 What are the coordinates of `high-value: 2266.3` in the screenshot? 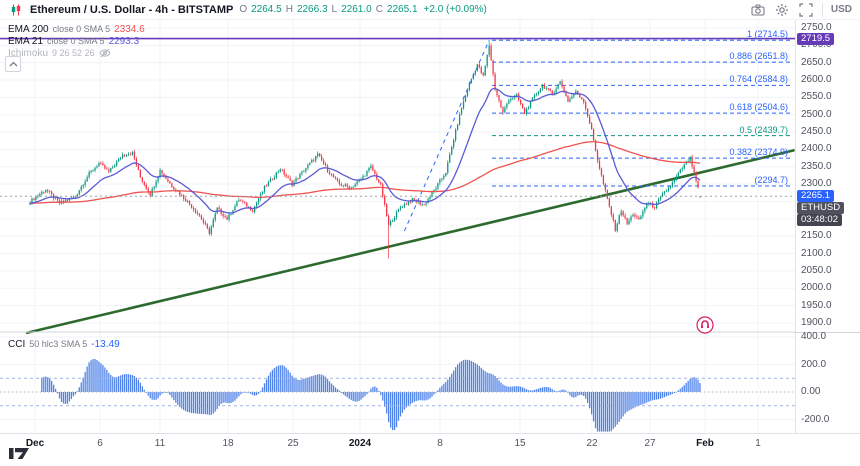 It's located at (312, 9).